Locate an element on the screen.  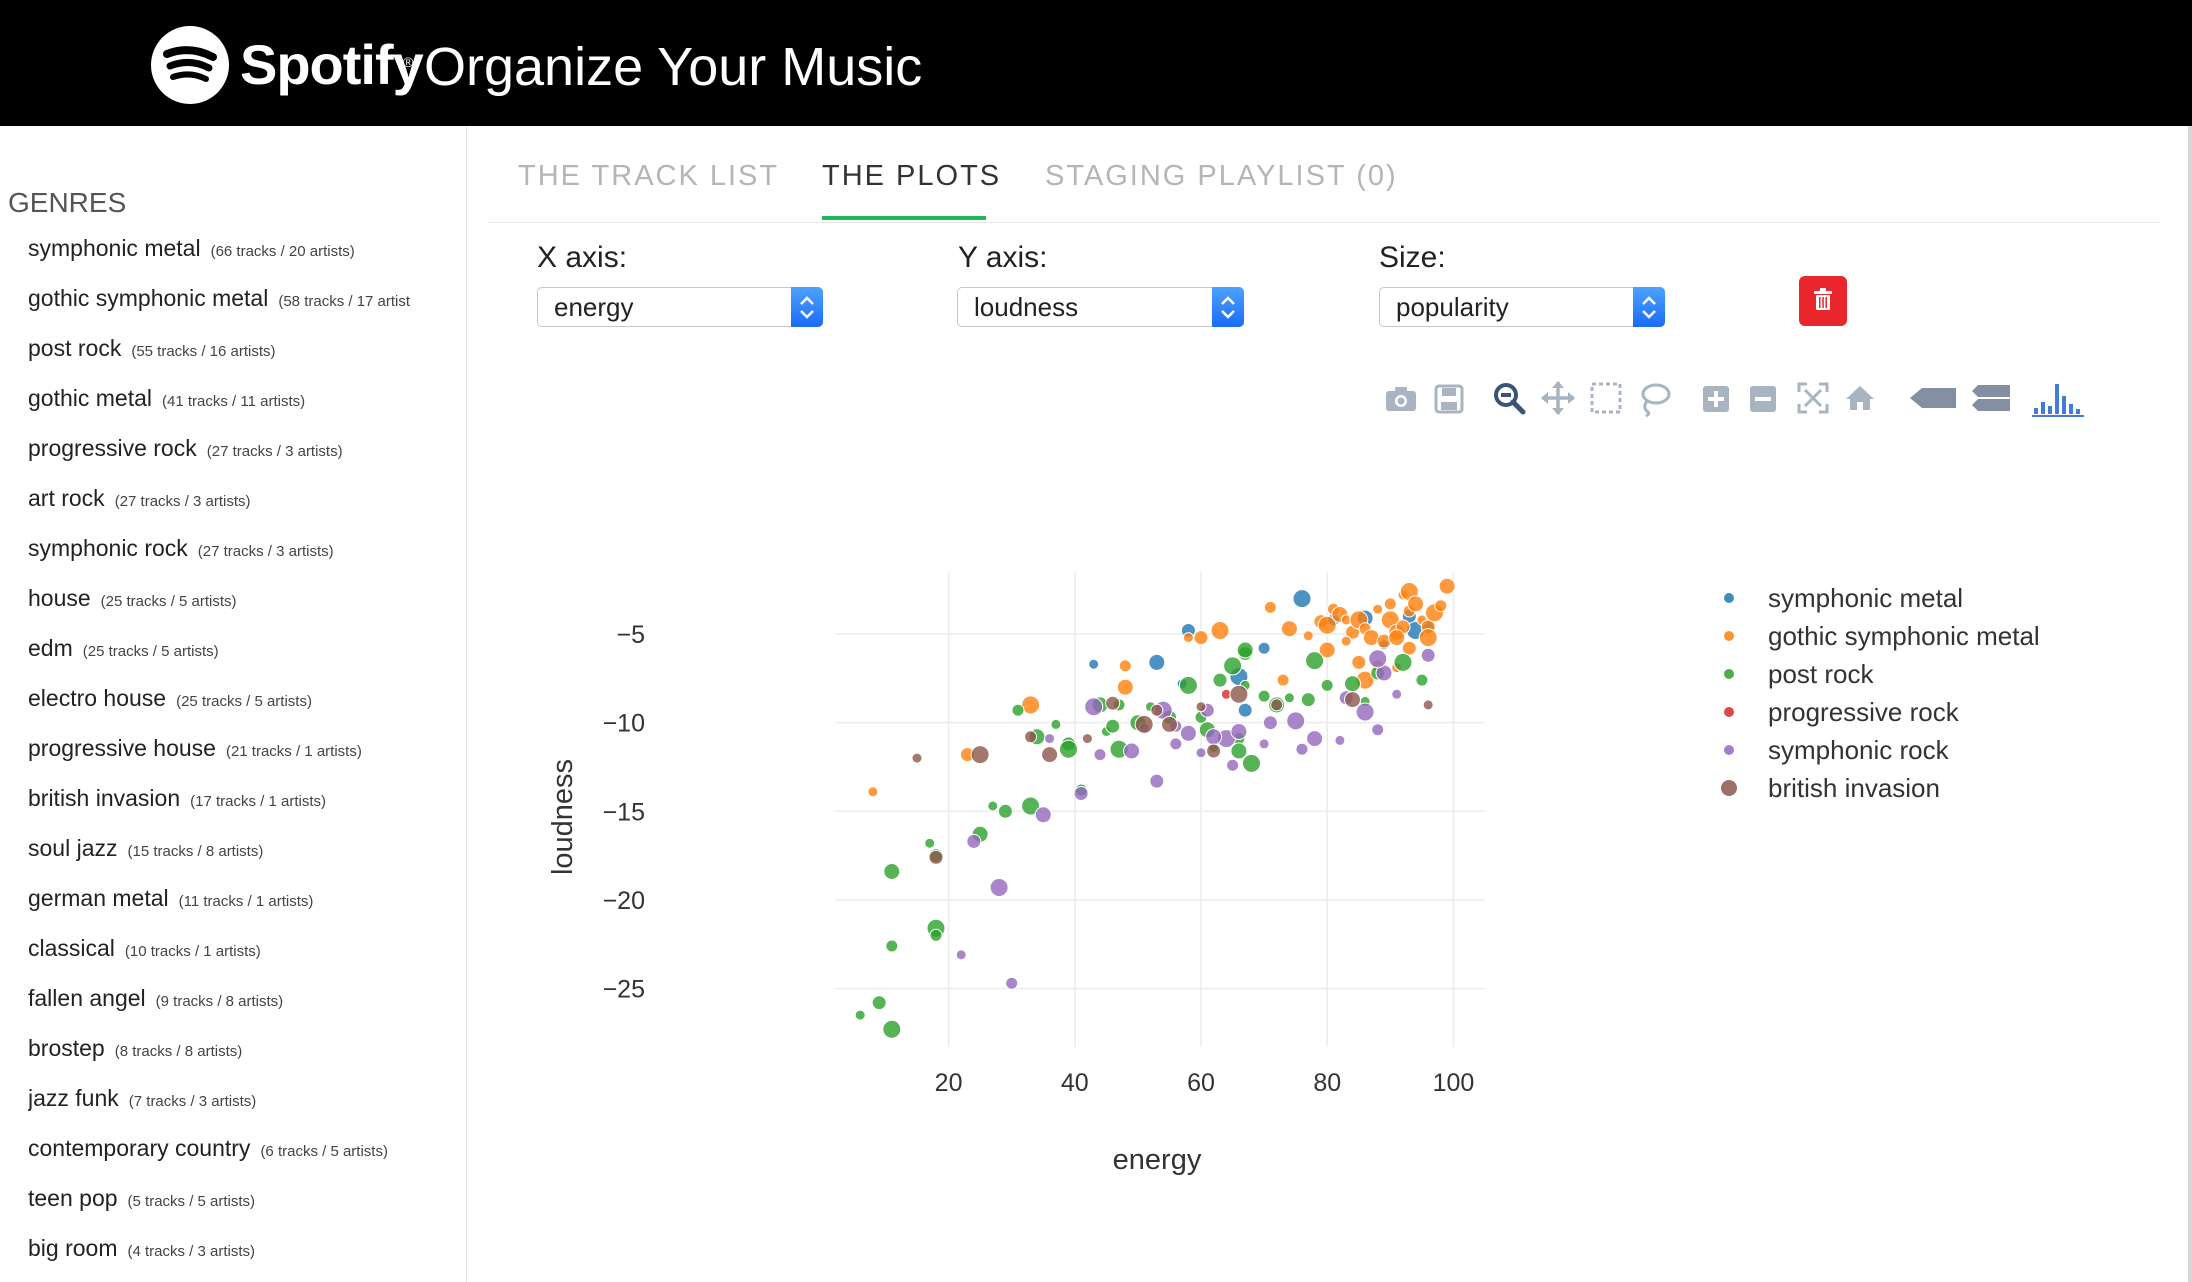
genre-item: post rock (55 tracks / 16 artists) is located at coordinates (246, 353).